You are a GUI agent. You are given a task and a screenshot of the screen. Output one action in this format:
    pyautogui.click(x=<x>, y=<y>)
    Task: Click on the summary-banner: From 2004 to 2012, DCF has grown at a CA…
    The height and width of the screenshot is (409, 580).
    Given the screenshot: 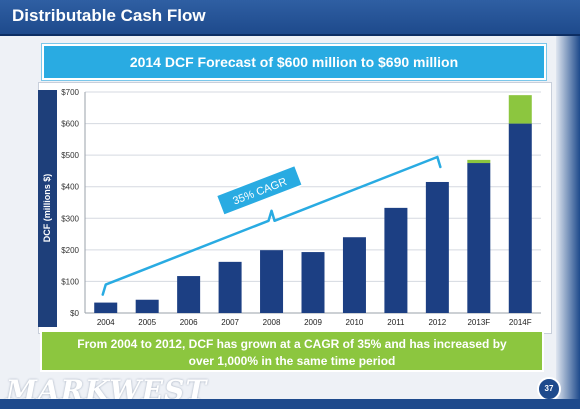 What is the action you would take?
    pyautogui.click(x=292, y=351)
    